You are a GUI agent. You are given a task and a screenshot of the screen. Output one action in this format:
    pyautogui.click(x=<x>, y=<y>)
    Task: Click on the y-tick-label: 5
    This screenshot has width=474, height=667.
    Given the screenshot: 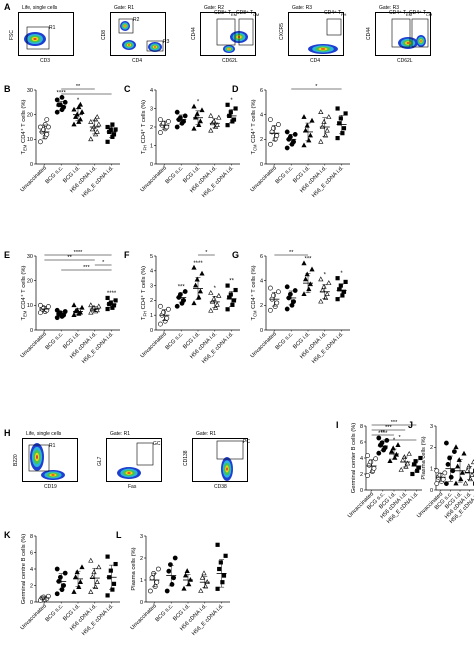 What is the action you would take?
    pyautogui.click(x=151, y=257)
    